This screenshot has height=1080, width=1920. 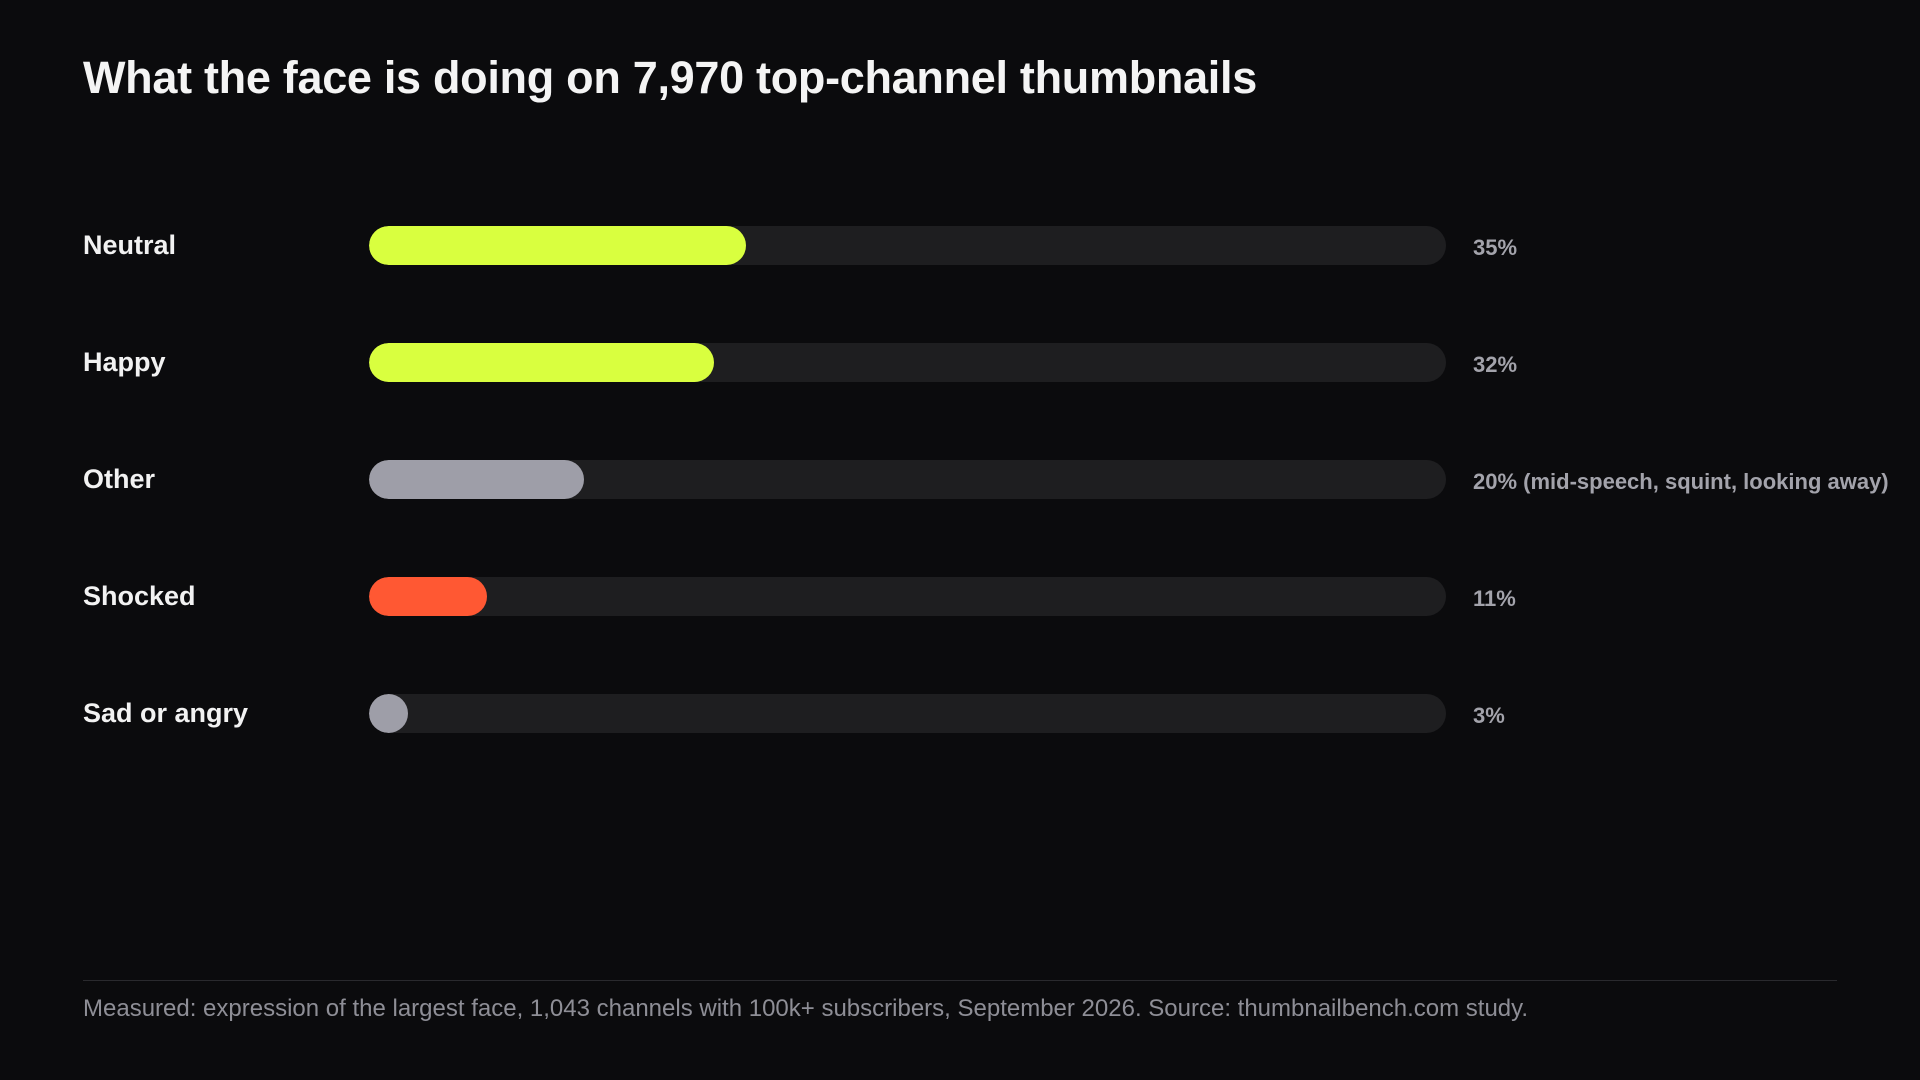 I want to click on value-label: 20% (mid-speech, squint, looking away), so click(x=1681, y=481).